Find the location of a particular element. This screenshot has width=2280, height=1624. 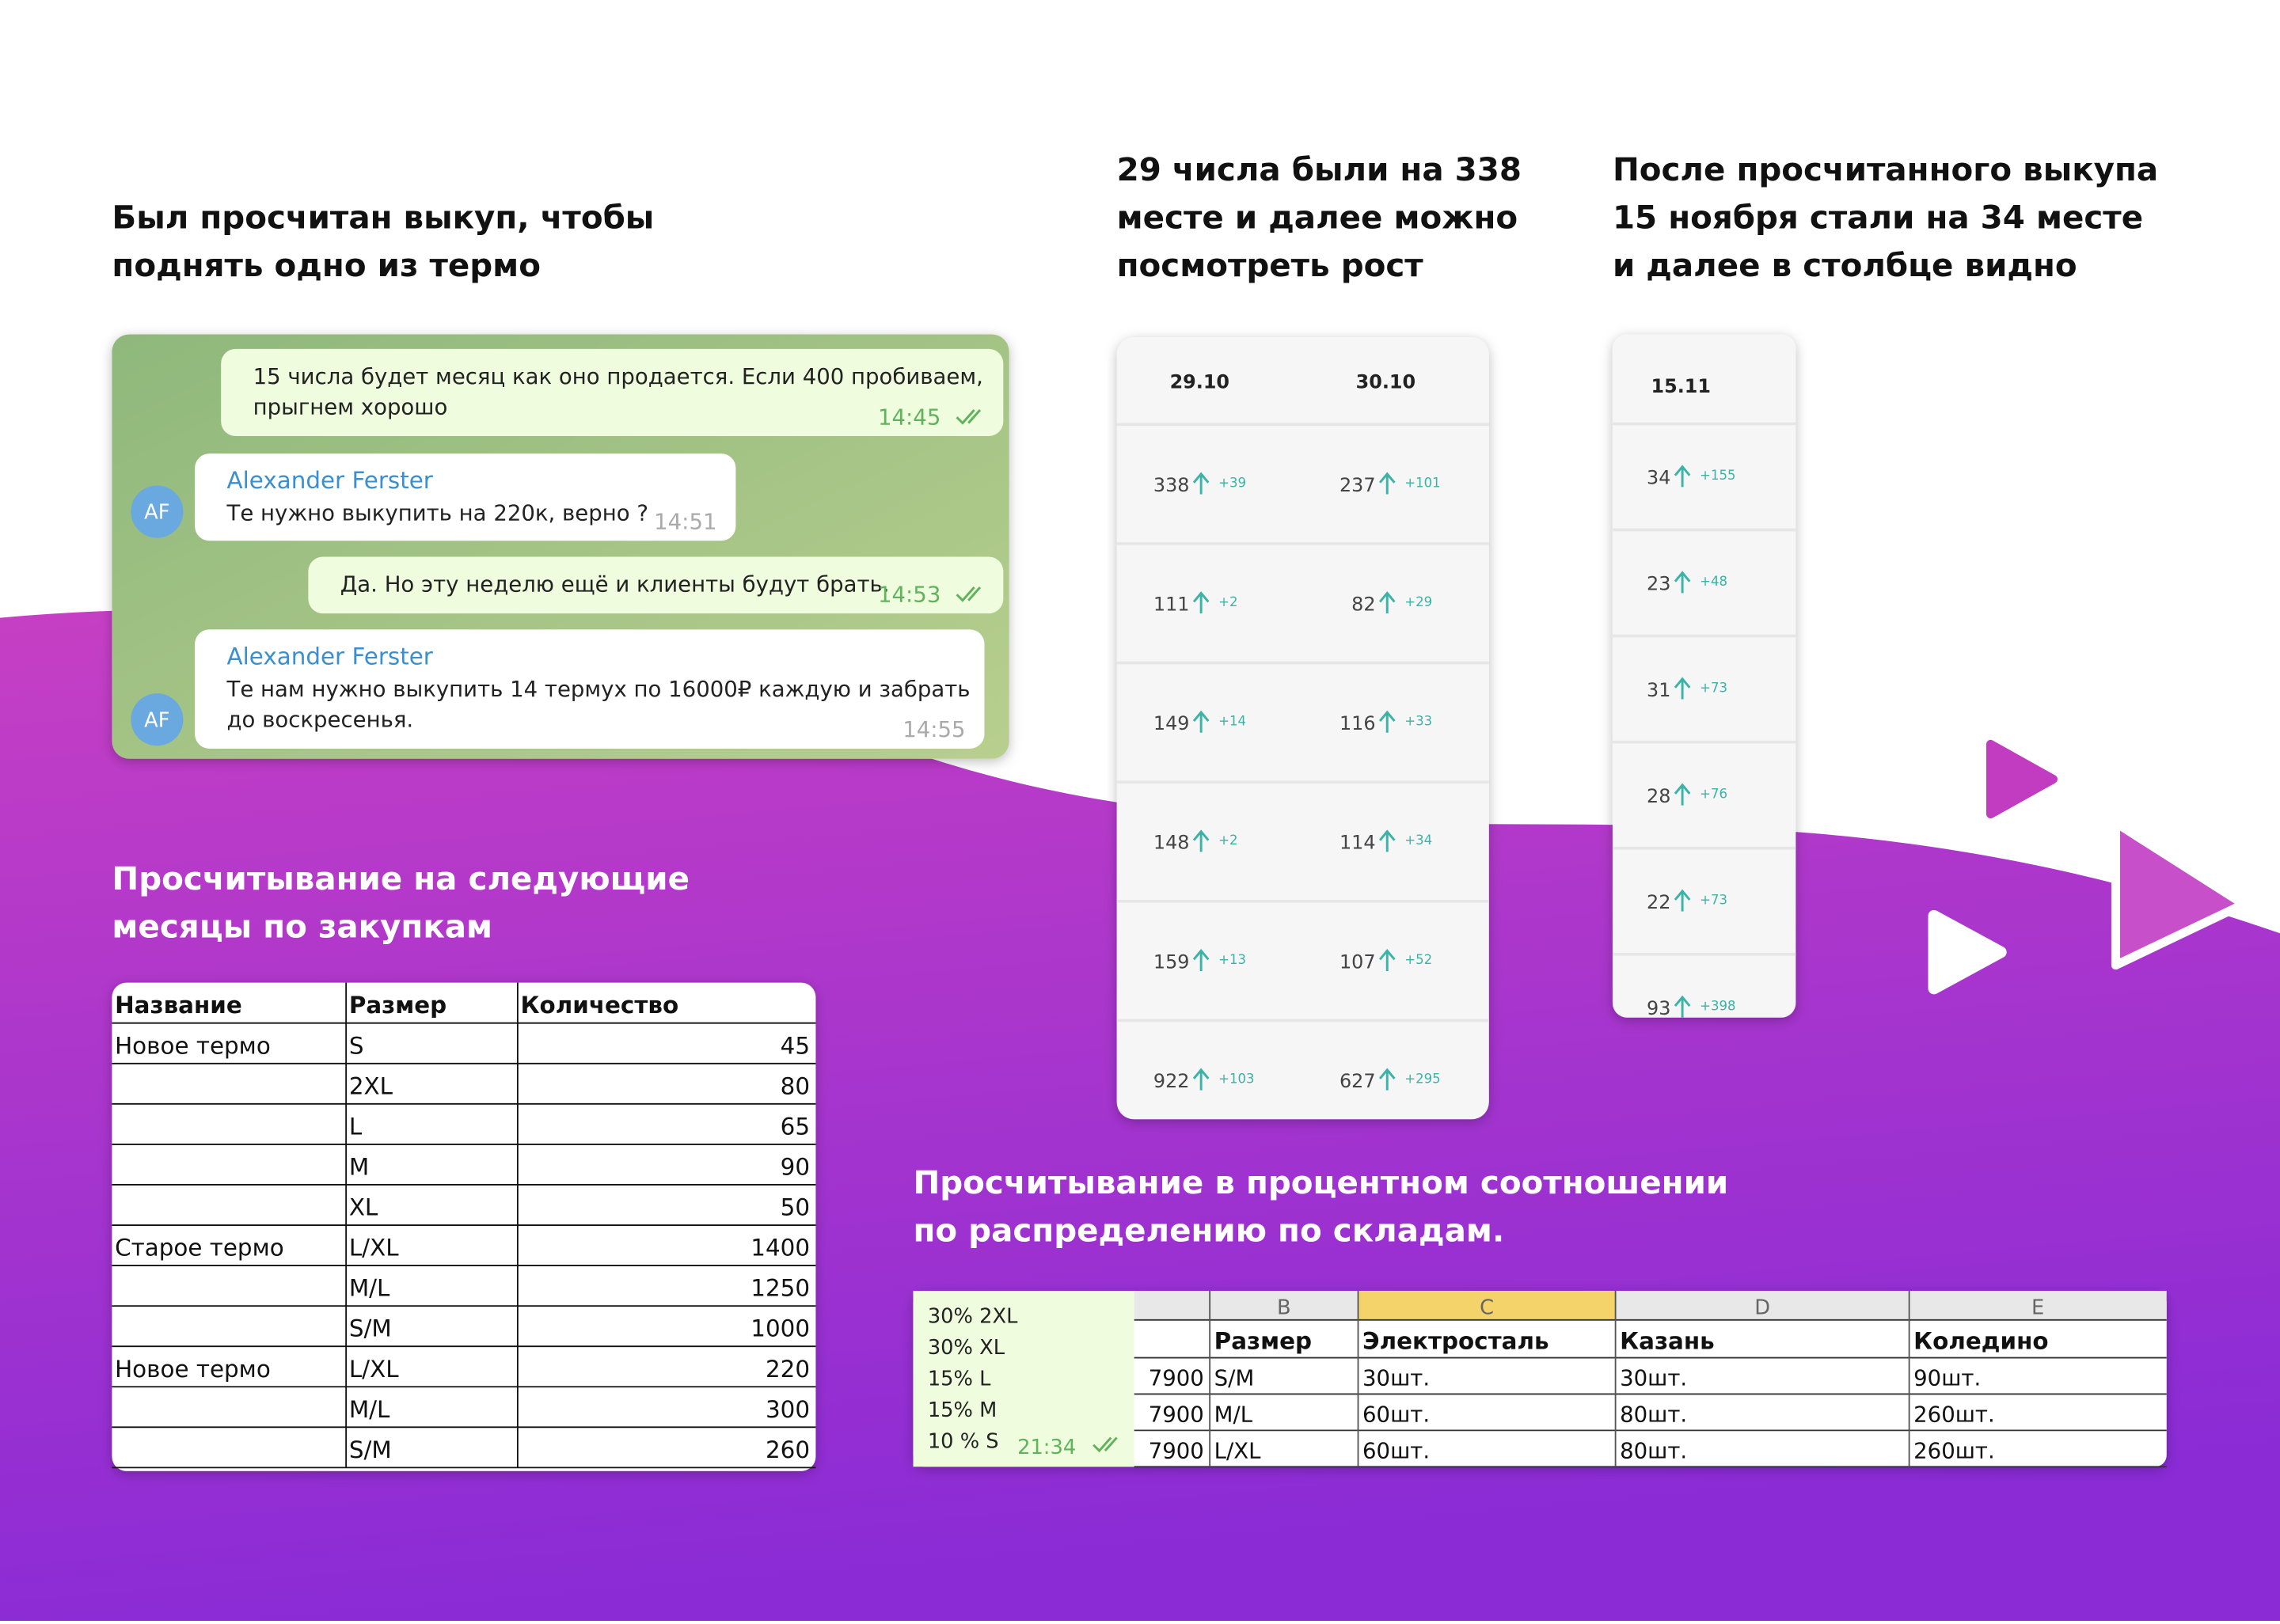

table-cell: 1400 is located at coordinates (780, 1248).